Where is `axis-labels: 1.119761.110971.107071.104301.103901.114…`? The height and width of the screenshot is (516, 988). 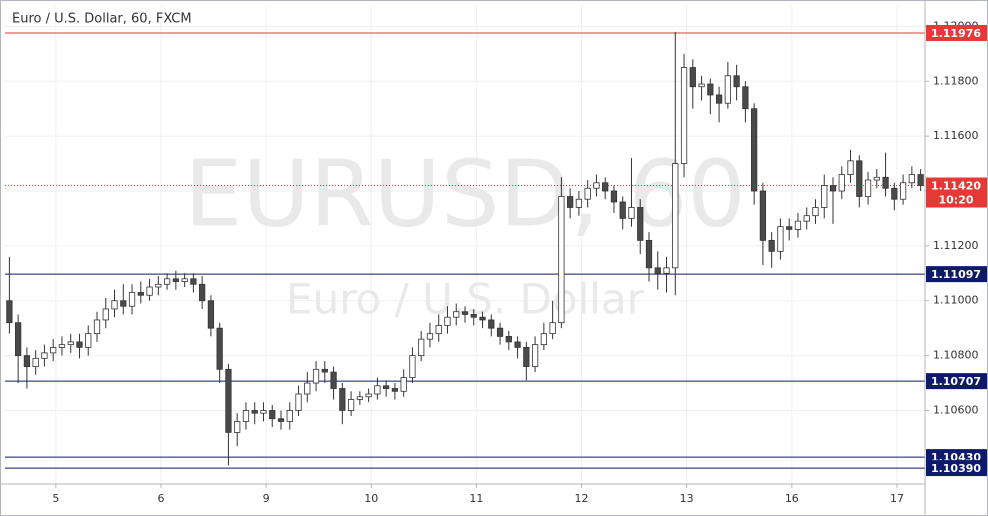 axis-labels: 1.119761.110971.107071.104301.103901.114… is located at coordinates (956, 250).